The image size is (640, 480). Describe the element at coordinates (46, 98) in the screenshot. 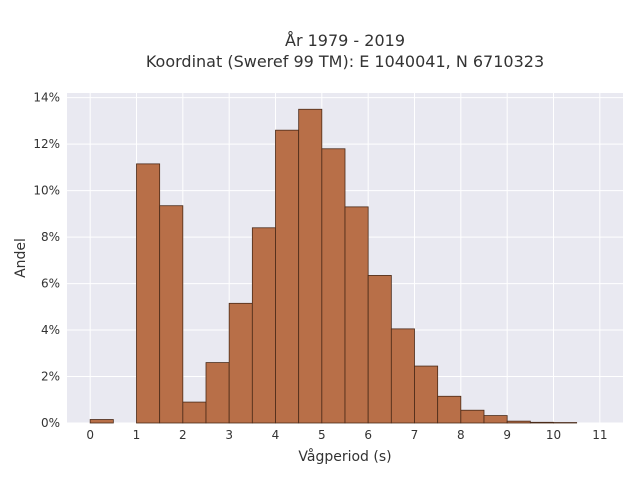

I see `y-tick-label: 14%` at that location.